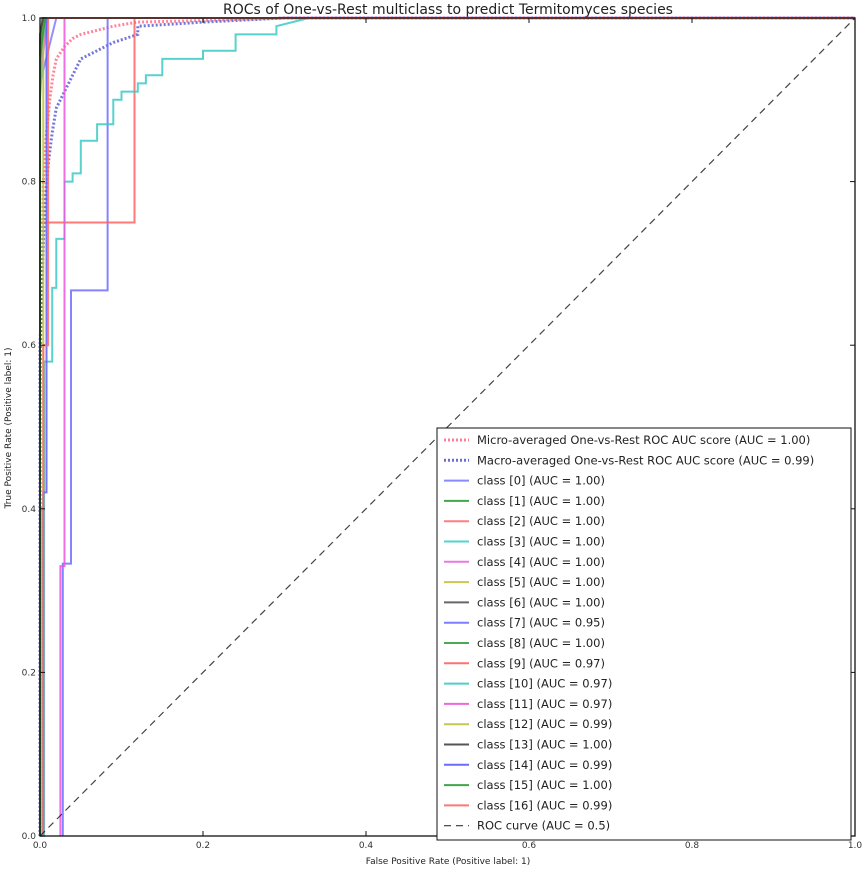 The width and height of the screenshot is (865, 871). Describe the element at coordinates (29, 673) in the screenshot. I see `y-tick-label-1: 0.2` at that location.